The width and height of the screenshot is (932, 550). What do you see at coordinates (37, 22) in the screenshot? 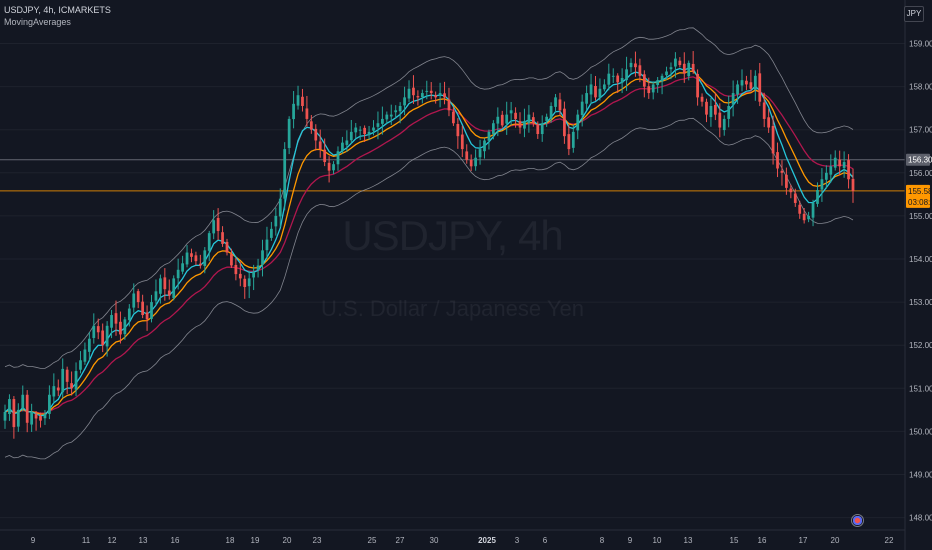
I see `indicator-legend: MovingAverages` at bounding box center [37, 22].